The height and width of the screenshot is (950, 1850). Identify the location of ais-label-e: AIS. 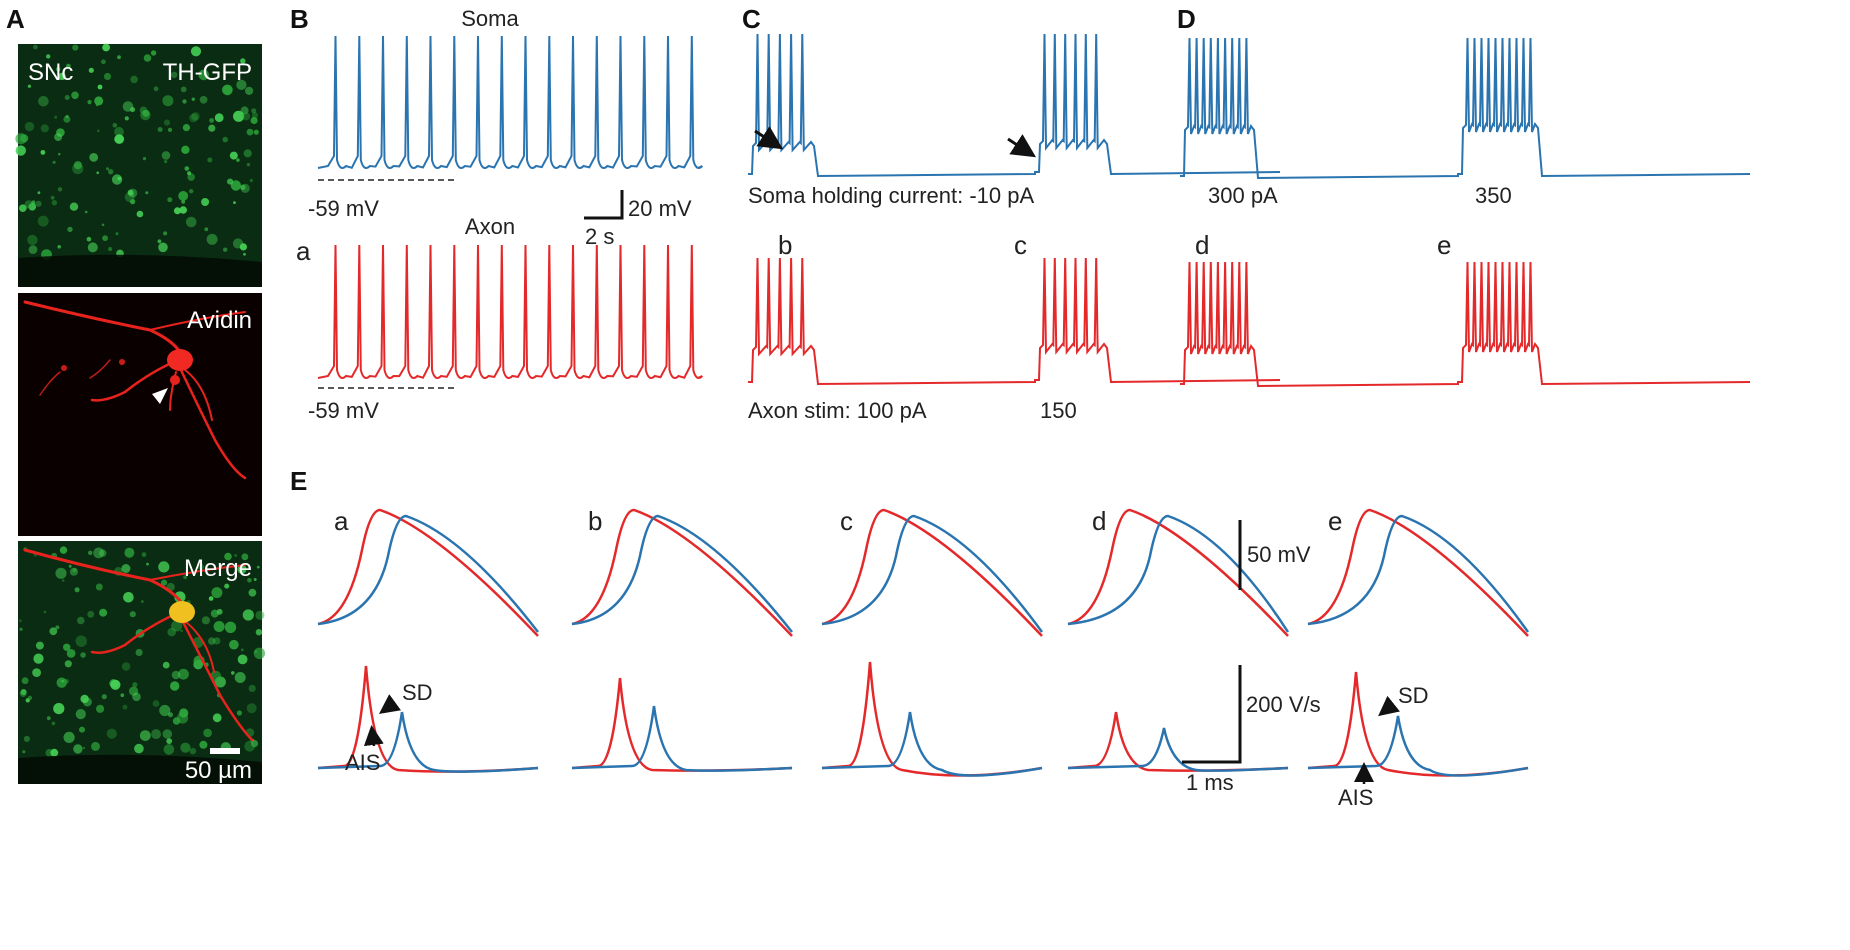
(1355, 797).